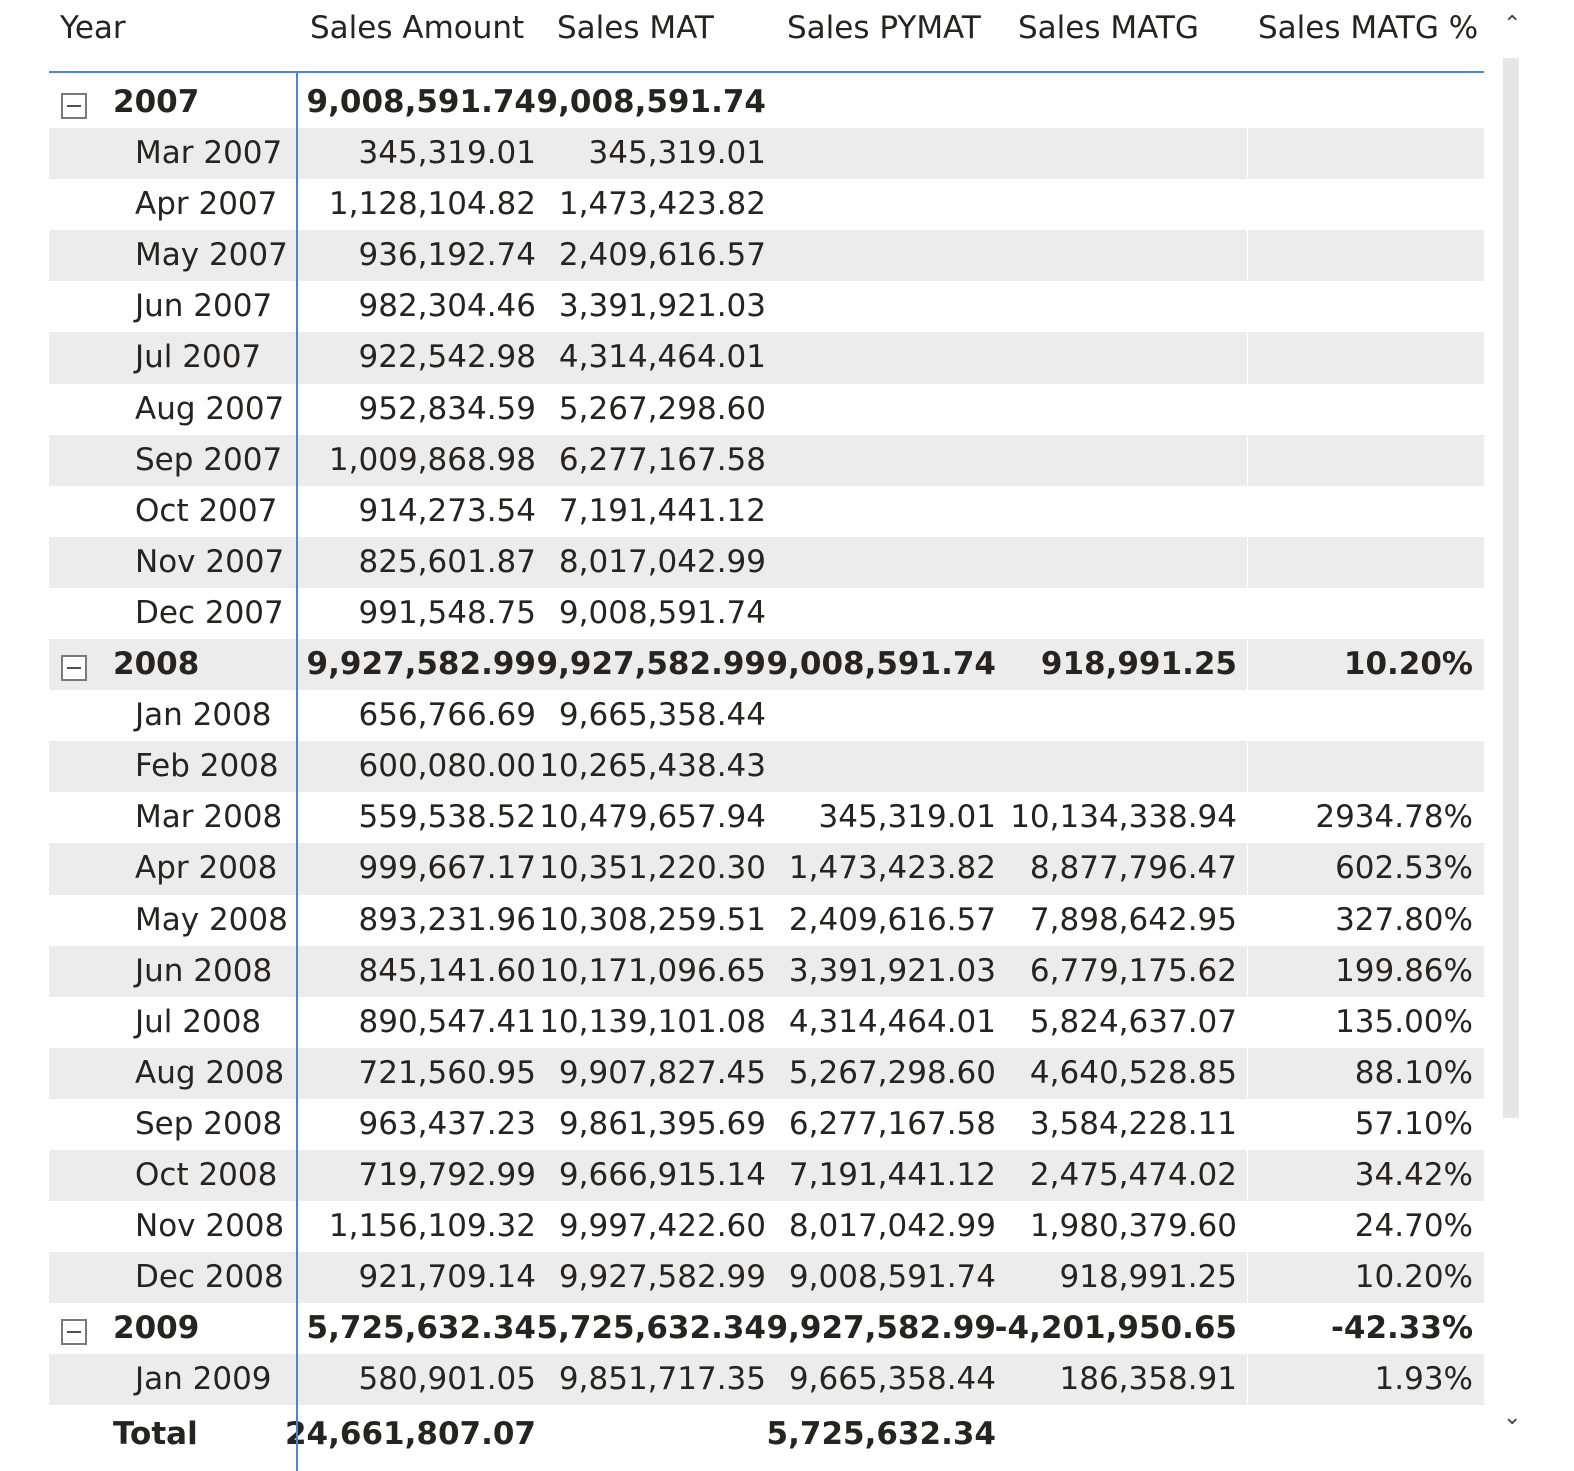 This screenshot has width=1574, height=1471. What do you see at coordinates (206, 510) in the screenshot?
I see `month-label: Oct 2007` at bounding box center [206, 510].